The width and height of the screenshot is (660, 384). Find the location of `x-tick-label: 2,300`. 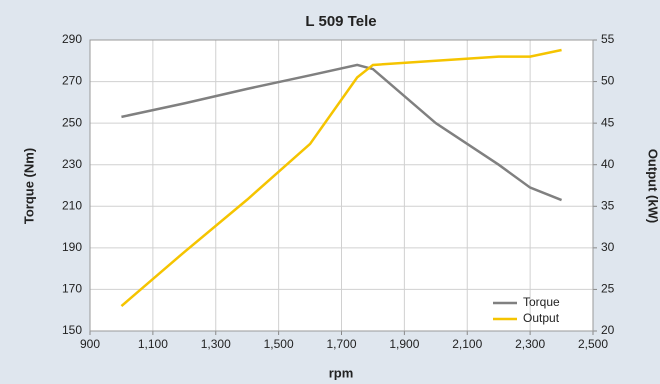

x-tick-label: 2,300 is located at coordinates (530, 344).